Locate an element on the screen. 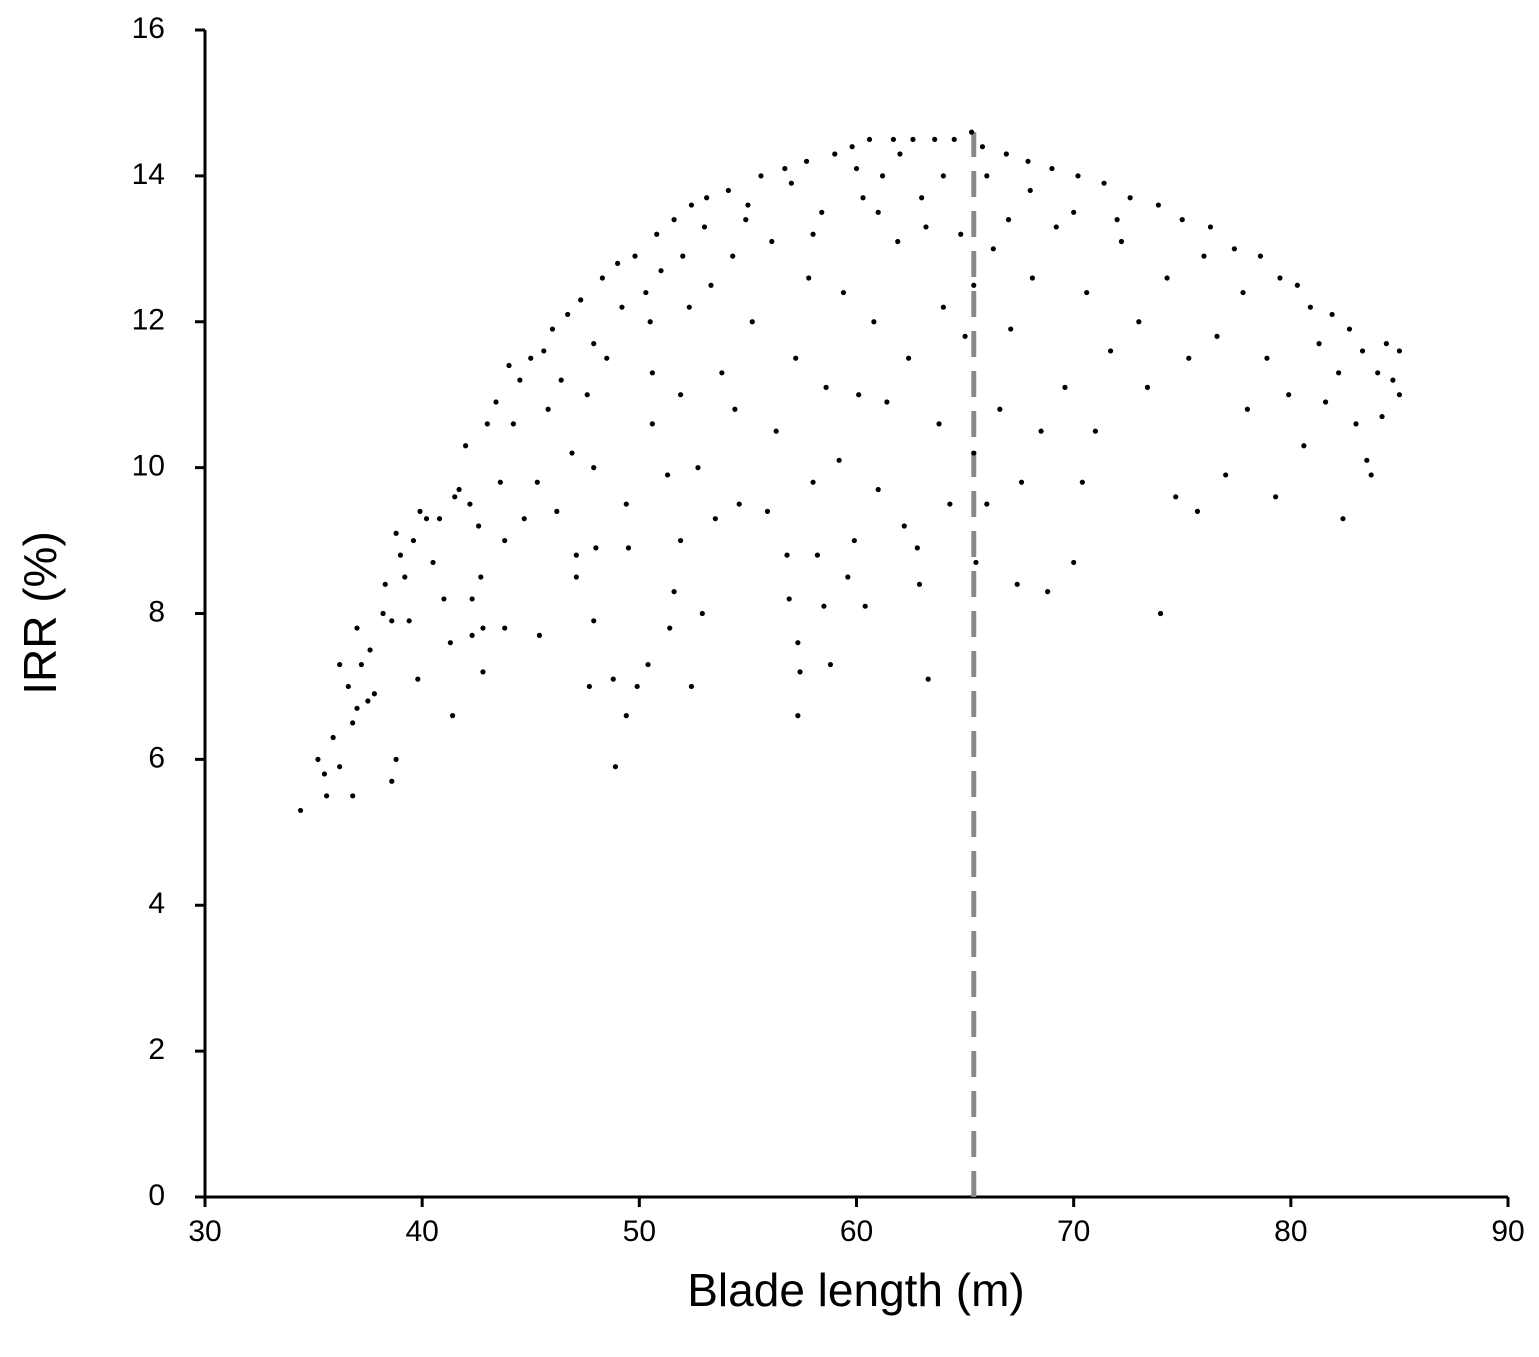 Image resolution: width=1539 pixels, height=1357 pixels. y-tick-label: 4 is located at coordinates (156, 903).